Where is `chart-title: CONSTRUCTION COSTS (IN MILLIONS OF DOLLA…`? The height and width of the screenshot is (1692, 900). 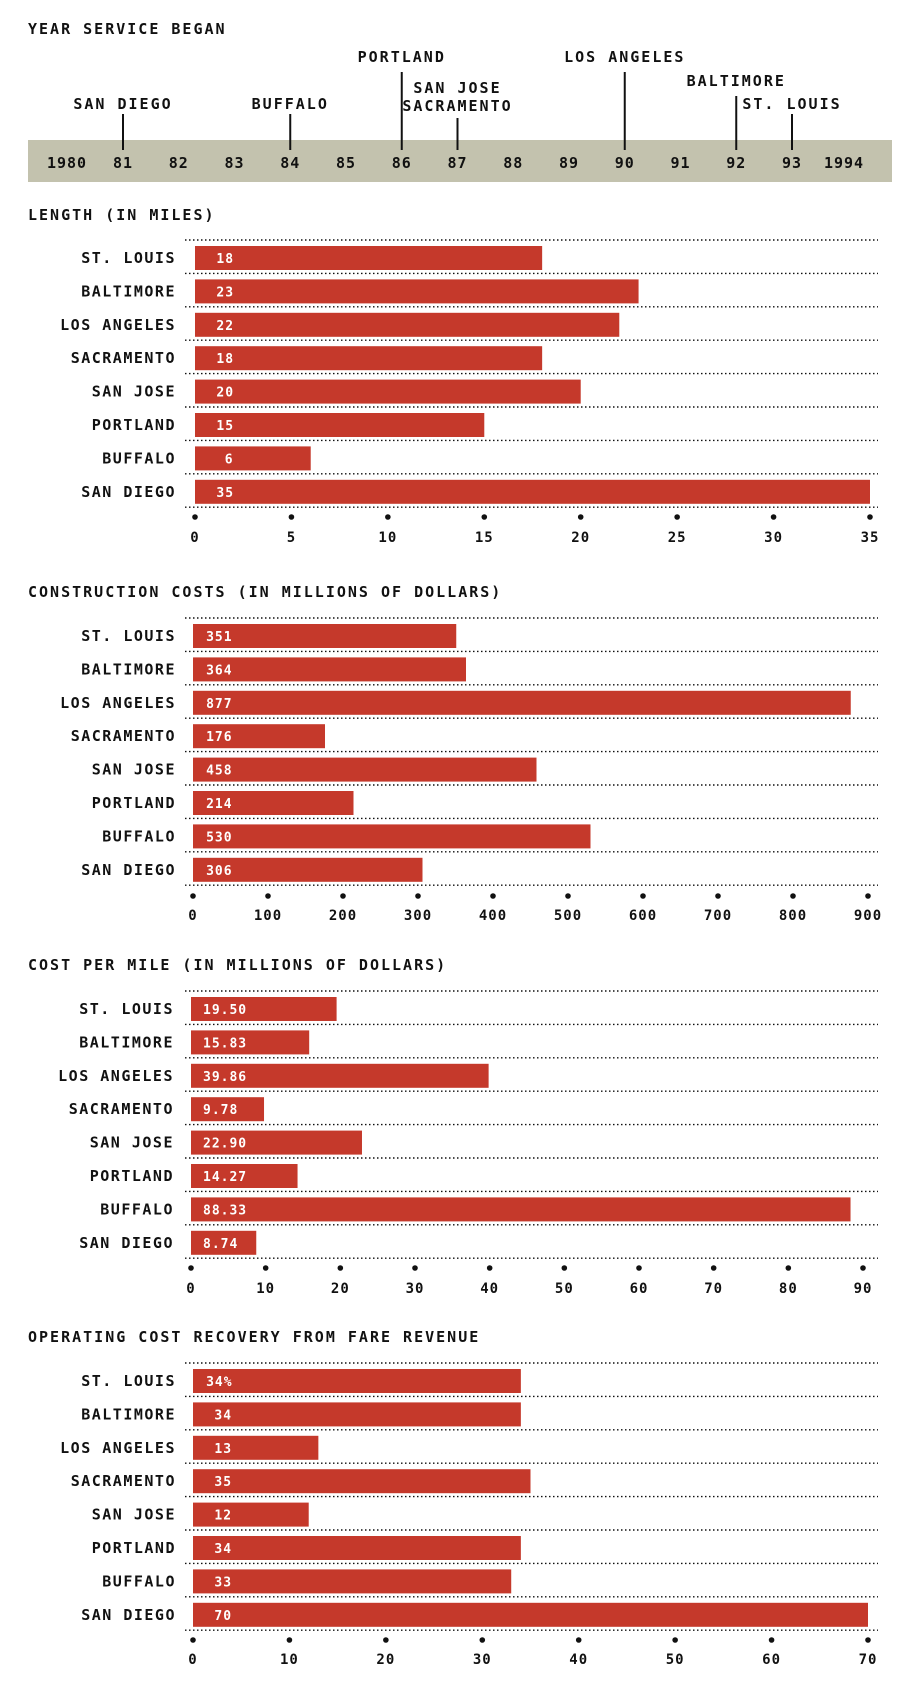
chart-title: CONSTRUCTION COSTS (IN MILLIONS OF DOLLA… is located at coordinates (265, 592).